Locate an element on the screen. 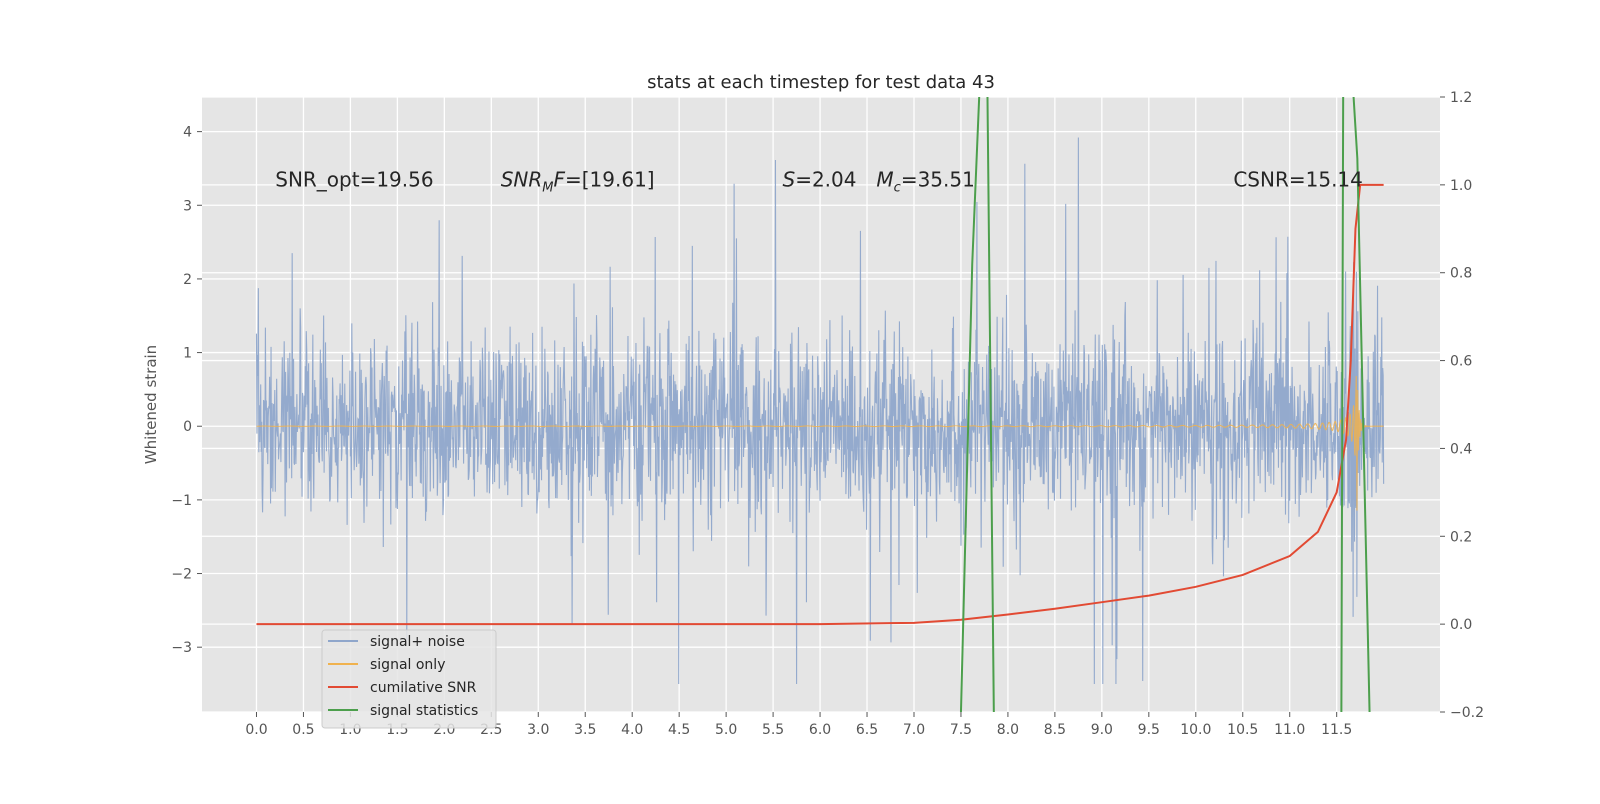  x-tick-label: 6.5 is located at coordinates (867, 730).